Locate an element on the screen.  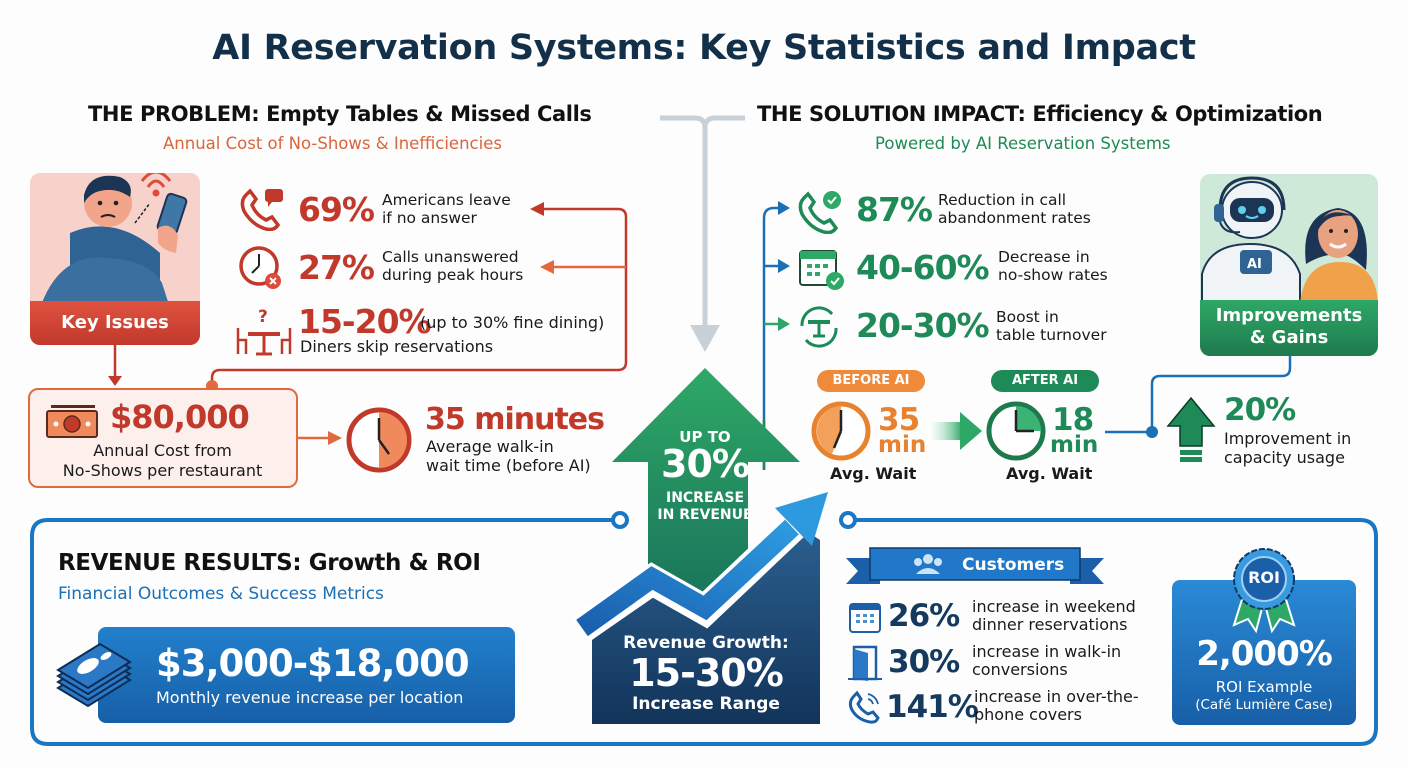
calendar-check-icon is located at coordinates (822, 269).